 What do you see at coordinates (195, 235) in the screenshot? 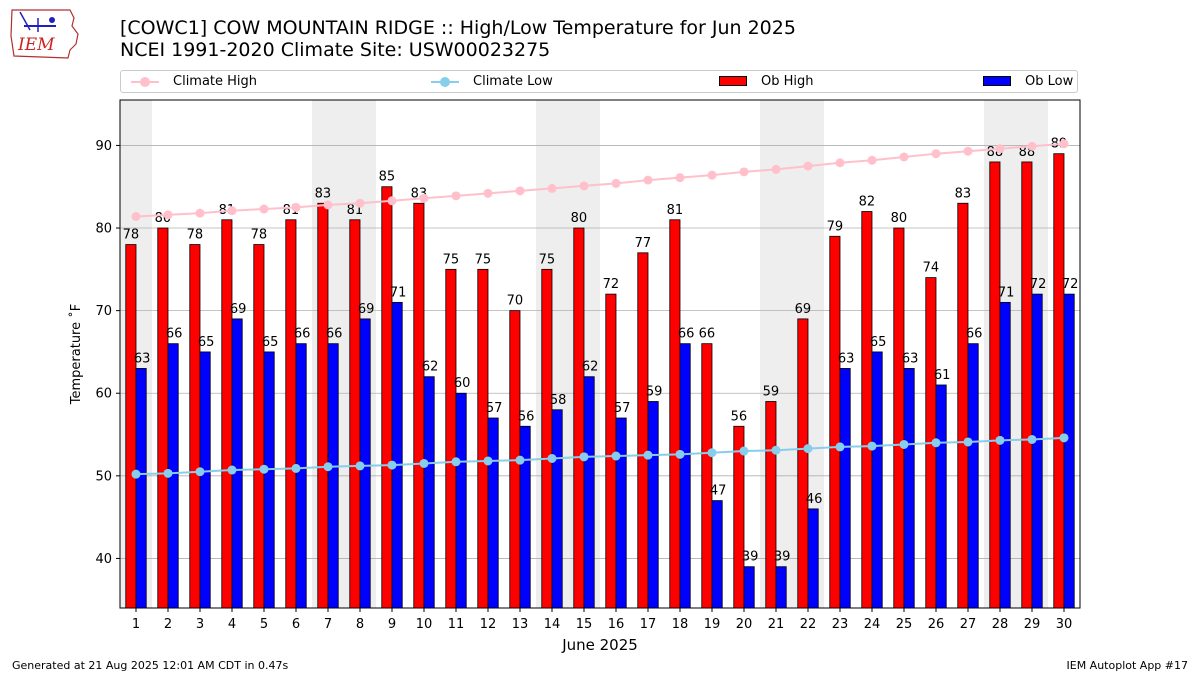
I see `data-label-ob-high: 78` at bounding box center [195, 235].